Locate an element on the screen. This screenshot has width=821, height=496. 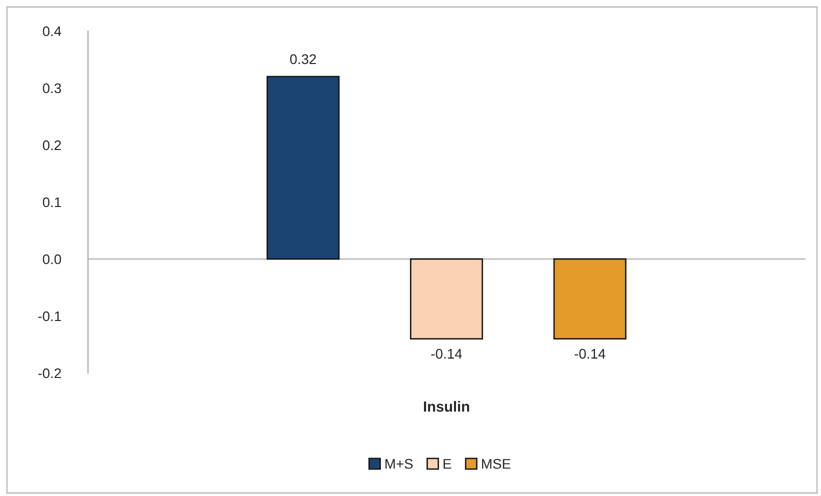
legend-label: M+S is located at coordinates (399, 463).